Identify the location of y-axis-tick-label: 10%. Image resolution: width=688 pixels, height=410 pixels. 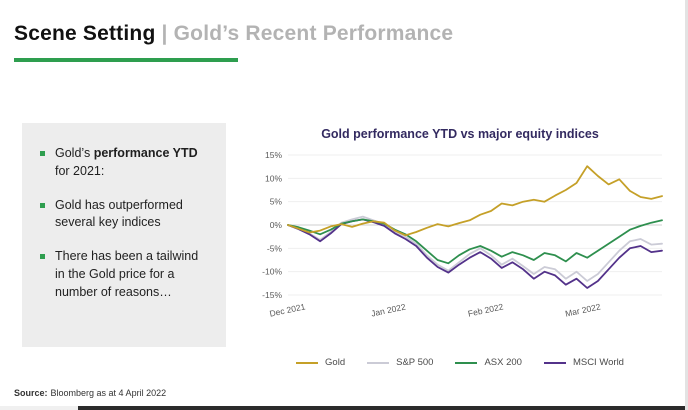
(273, 178).